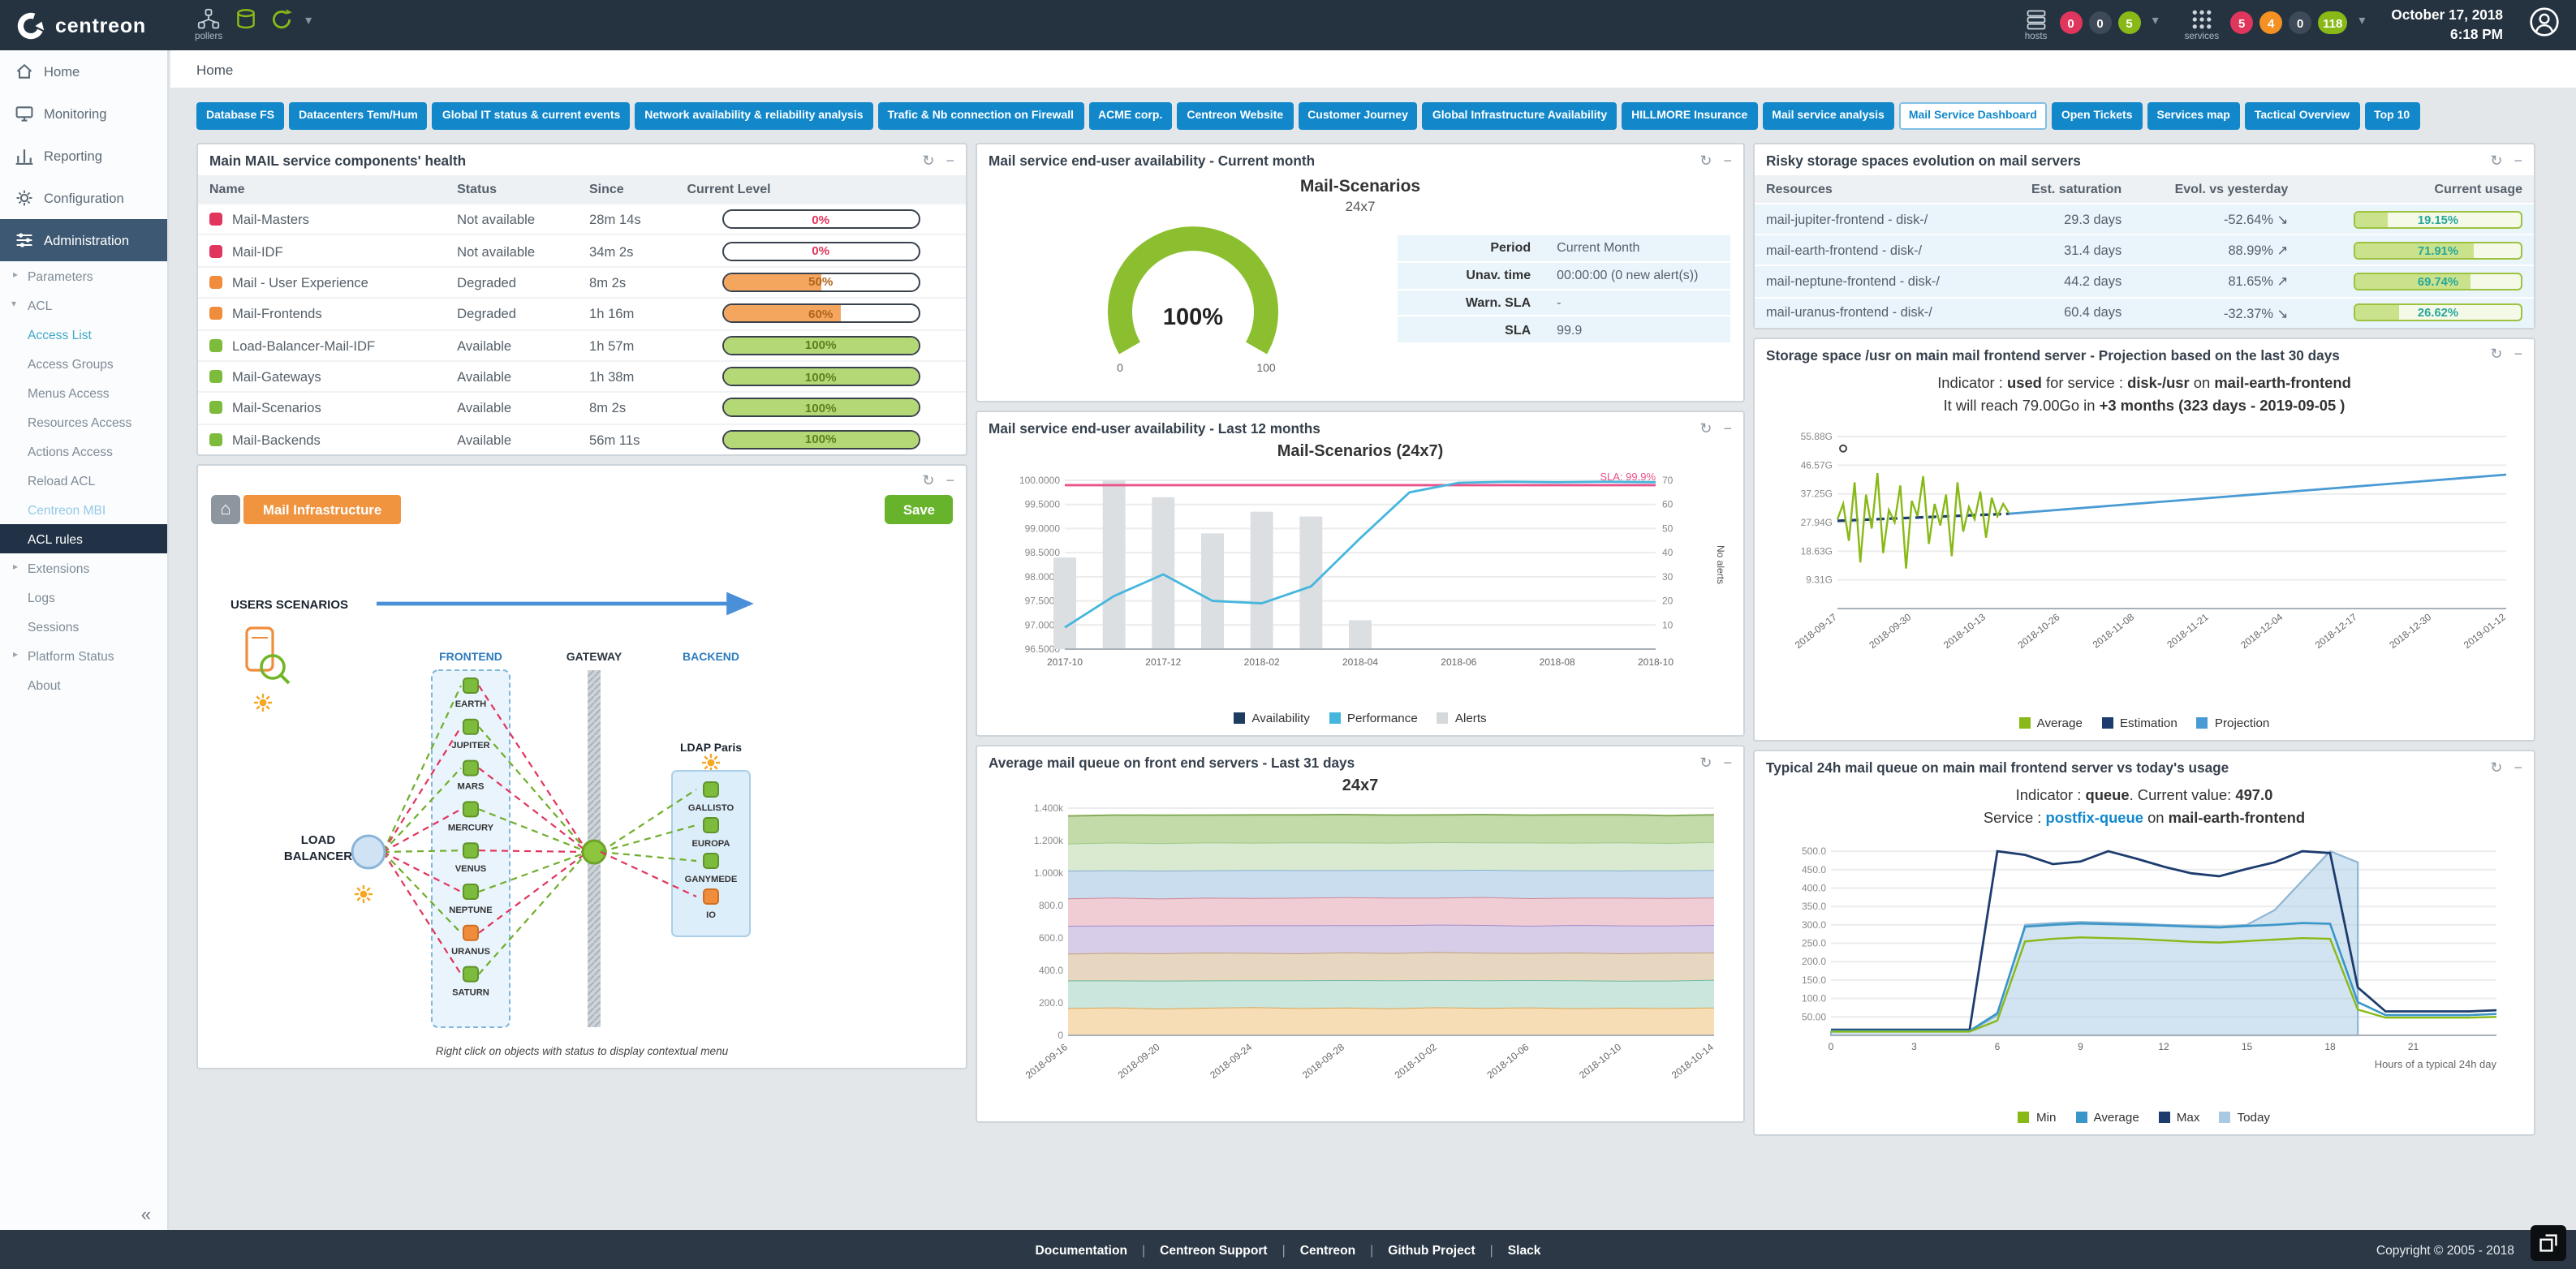 Image resolution: width=2576 pixels, height=1269 pixels. Describe the element at coordinates (1816, 632) in the screenshot. I see `svg-text: 2018-09-17` at that location.